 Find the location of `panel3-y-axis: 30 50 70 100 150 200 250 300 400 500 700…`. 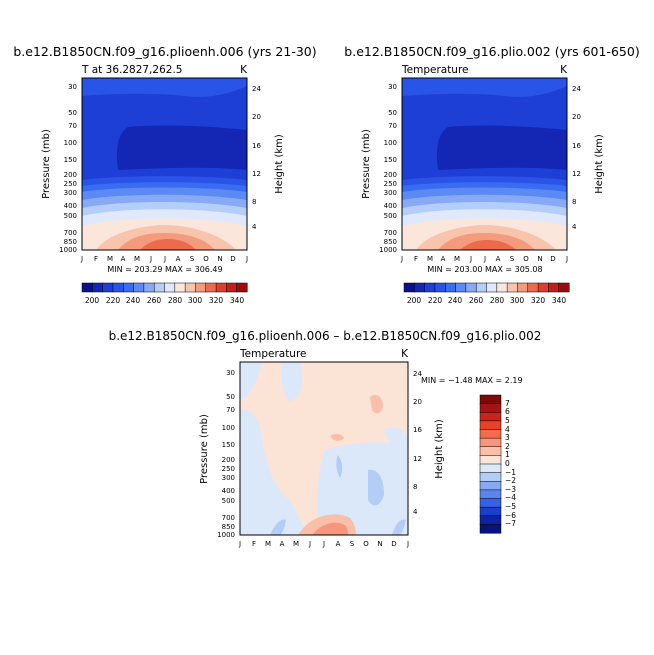

panel3-y-axis: 30 50 70 100 150 200 250 300 400 500 700… is located at coordinates (226, 454).